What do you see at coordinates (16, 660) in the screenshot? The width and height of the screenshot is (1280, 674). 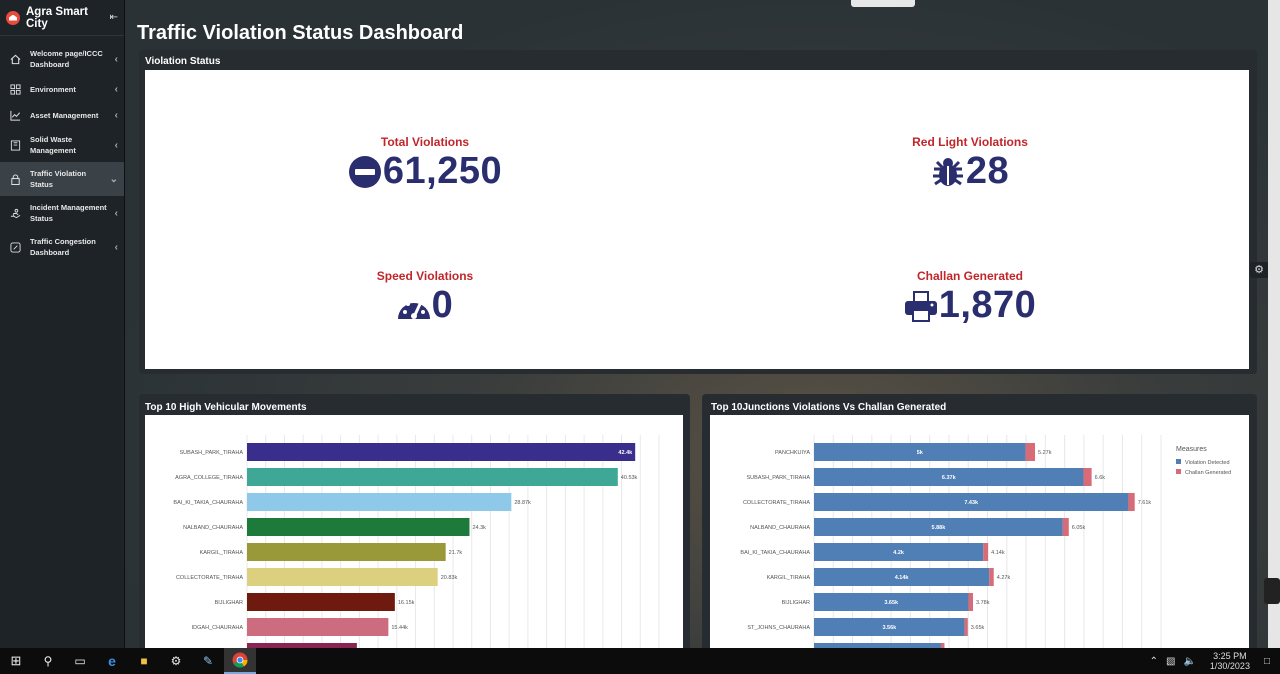 I see `start-icon: ⊞` at bounding box center [16, 660].